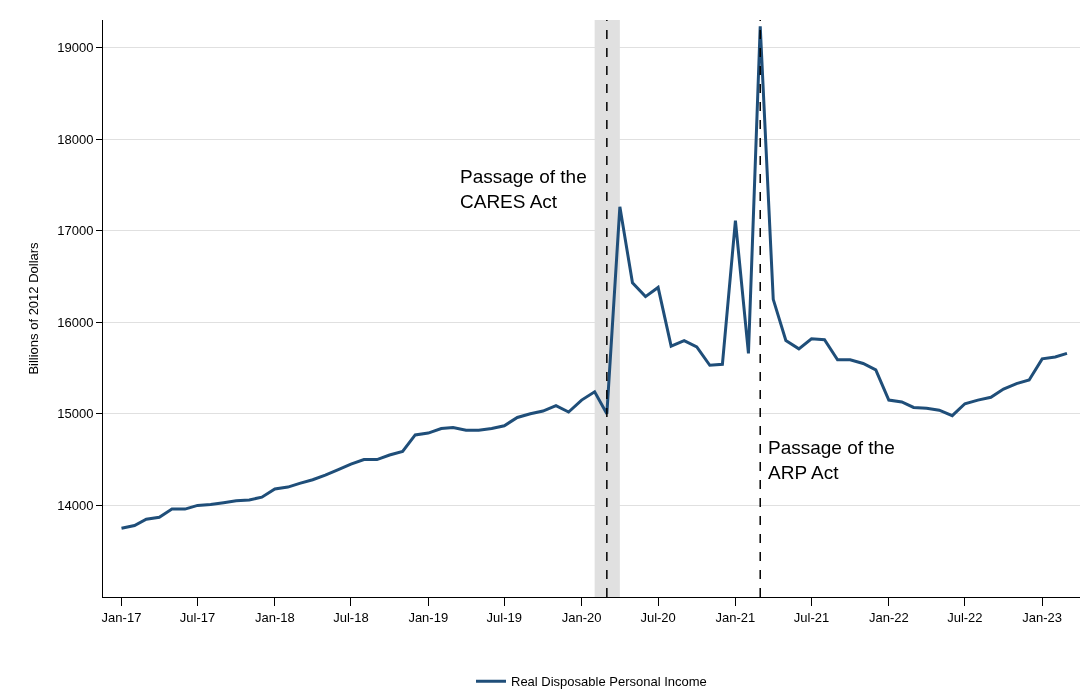  What do you see at coordinates (75, 139) in the screenshot?
I see `y-tick-label: 18000` at bounding box center [75, 139].